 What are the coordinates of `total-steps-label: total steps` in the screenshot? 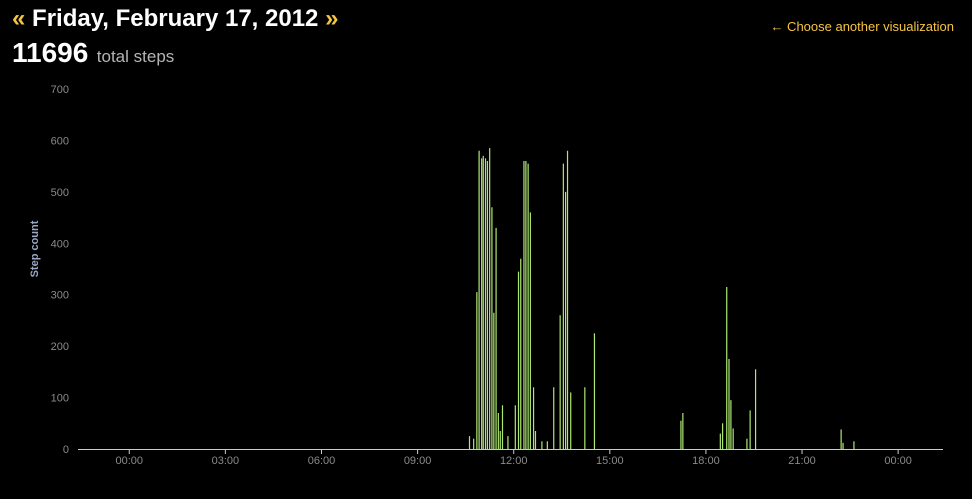 It's located at (135, 56).